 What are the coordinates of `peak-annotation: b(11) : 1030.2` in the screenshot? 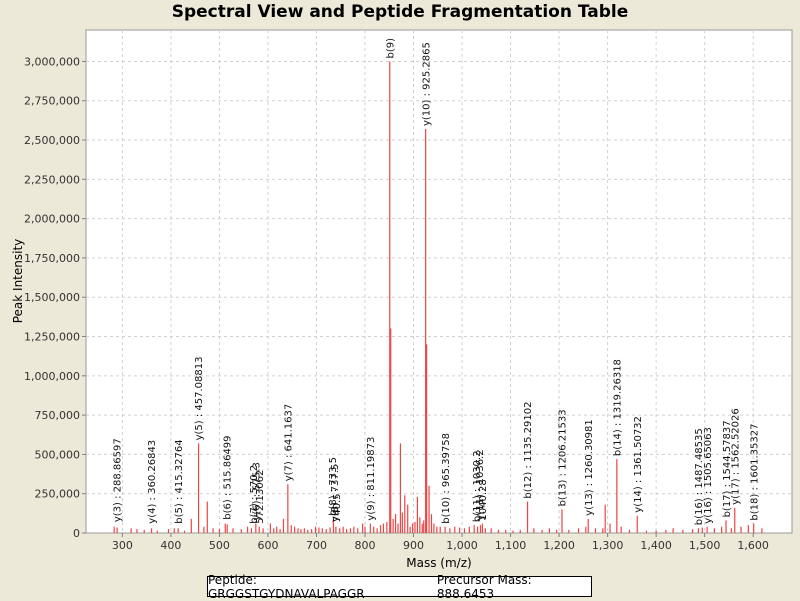 It's located at (477, 487).